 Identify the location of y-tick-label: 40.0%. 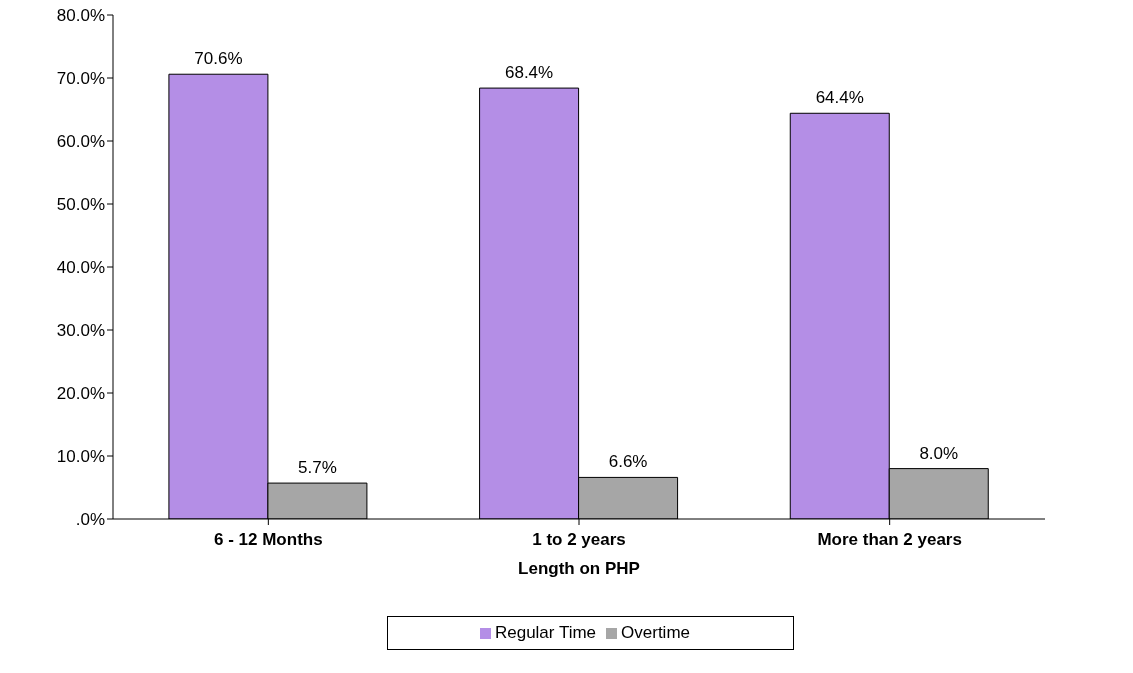
(80, 268).